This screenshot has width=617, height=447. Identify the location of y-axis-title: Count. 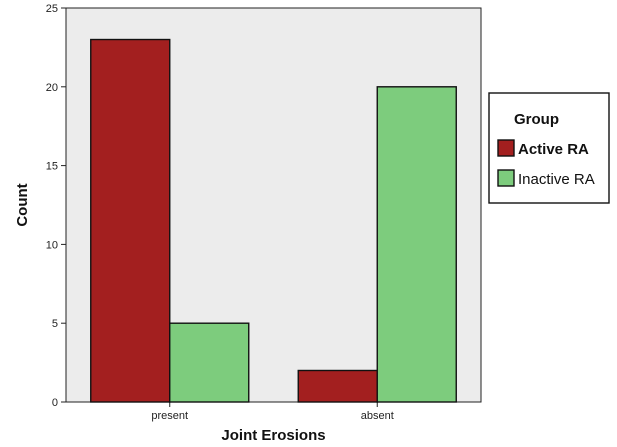
(22, 204).